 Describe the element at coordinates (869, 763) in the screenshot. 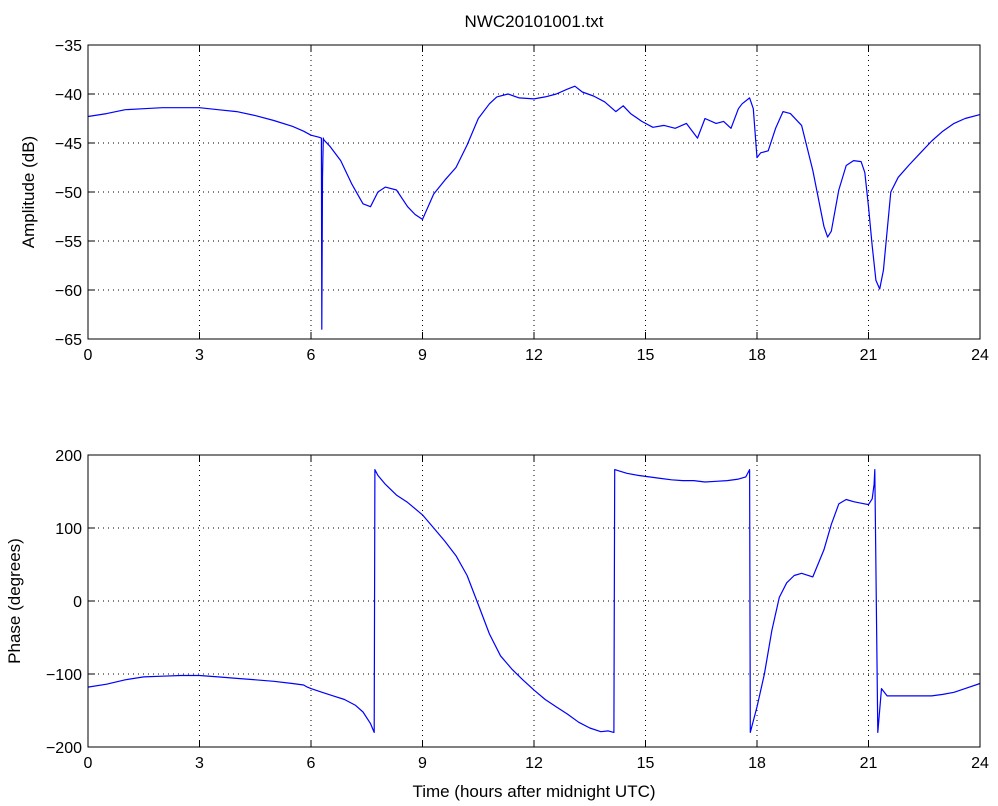

I see `phase-x-tick-label: 21` at that location.